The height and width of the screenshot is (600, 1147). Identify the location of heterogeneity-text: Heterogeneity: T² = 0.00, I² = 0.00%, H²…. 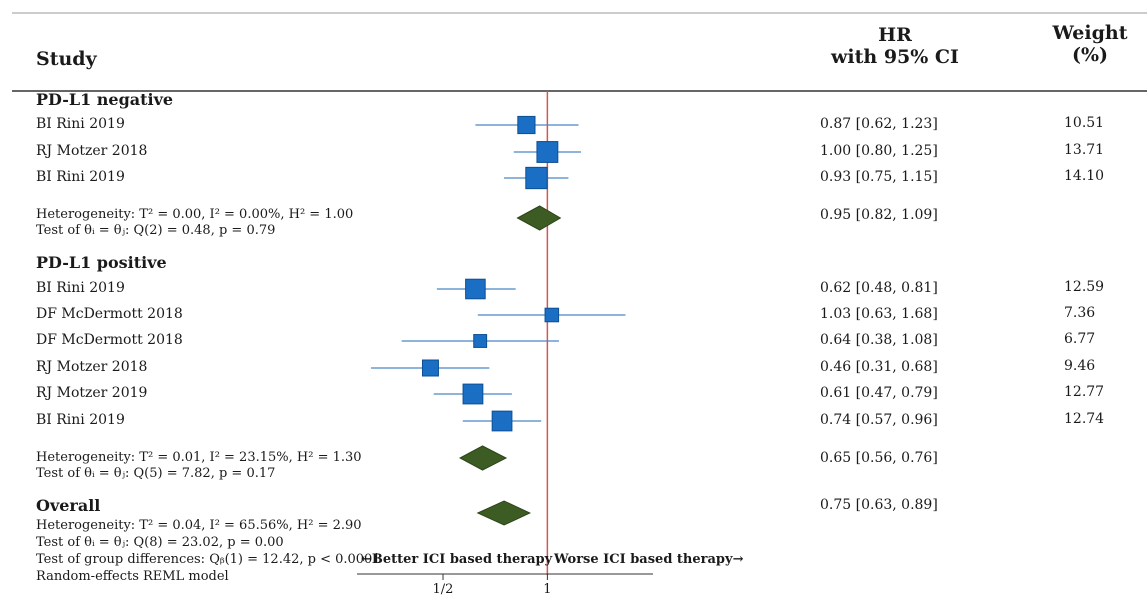
(195, 214).